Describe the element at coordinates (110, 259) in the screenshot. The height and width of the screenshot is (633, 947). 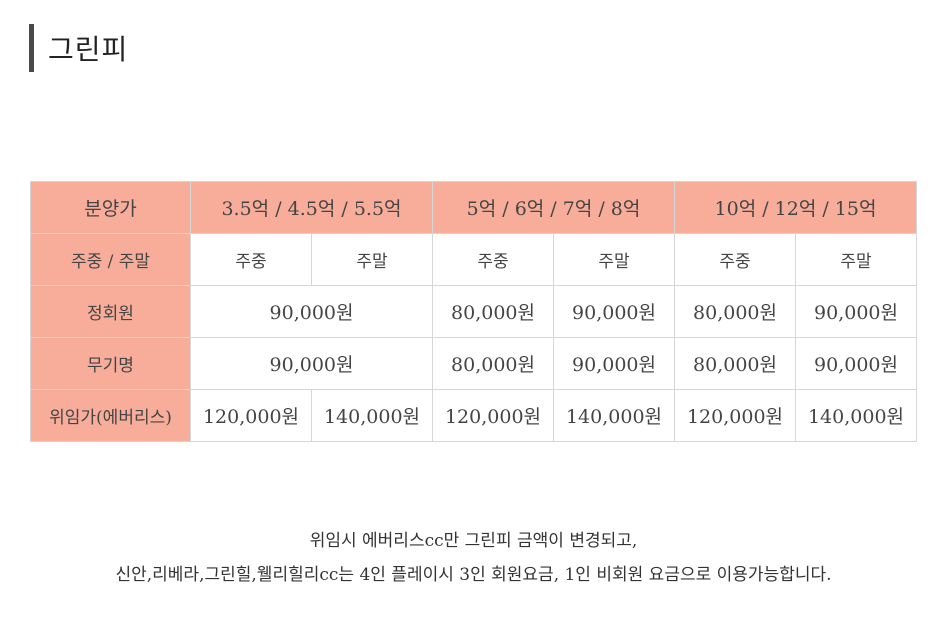
I see `subheader-label: 주중 / 주말` at that location.